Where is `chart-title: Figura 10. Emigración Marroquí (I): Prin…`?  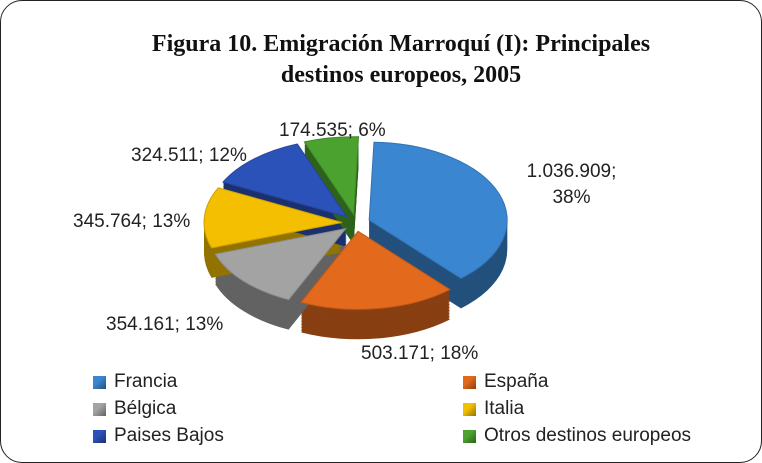
chart-title: Figura 10. Emigración Marroquí (I): Prin… is located at coordinates (401, 59).